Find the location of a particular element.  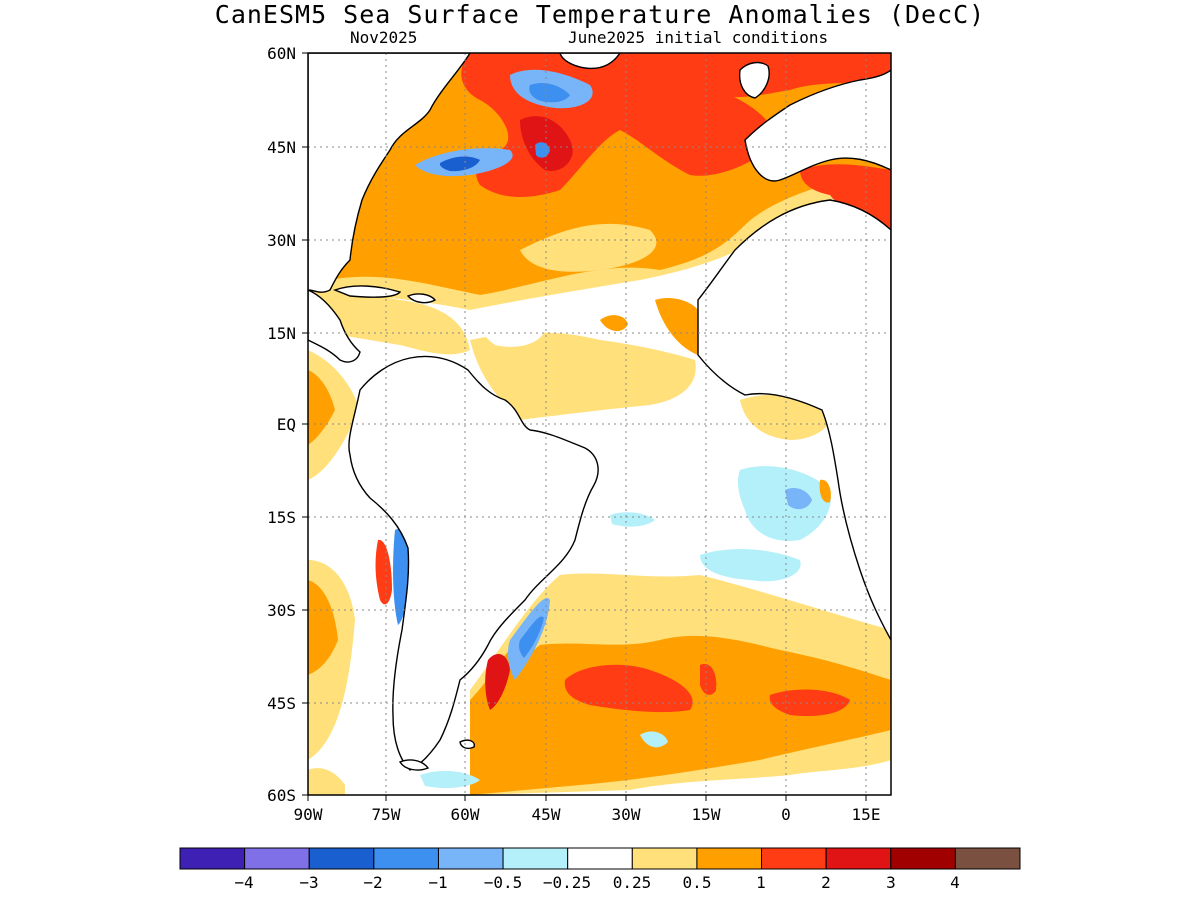

lat-label-60s: 60S is located at coordinates (281, 795).